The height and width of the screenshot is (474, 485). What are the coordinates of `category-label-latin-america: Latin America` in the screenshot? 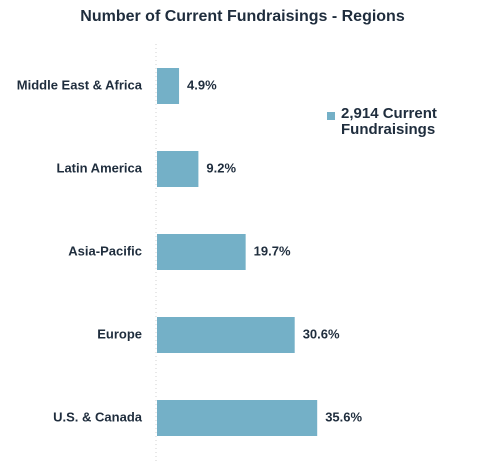 It's located at (100, 167).